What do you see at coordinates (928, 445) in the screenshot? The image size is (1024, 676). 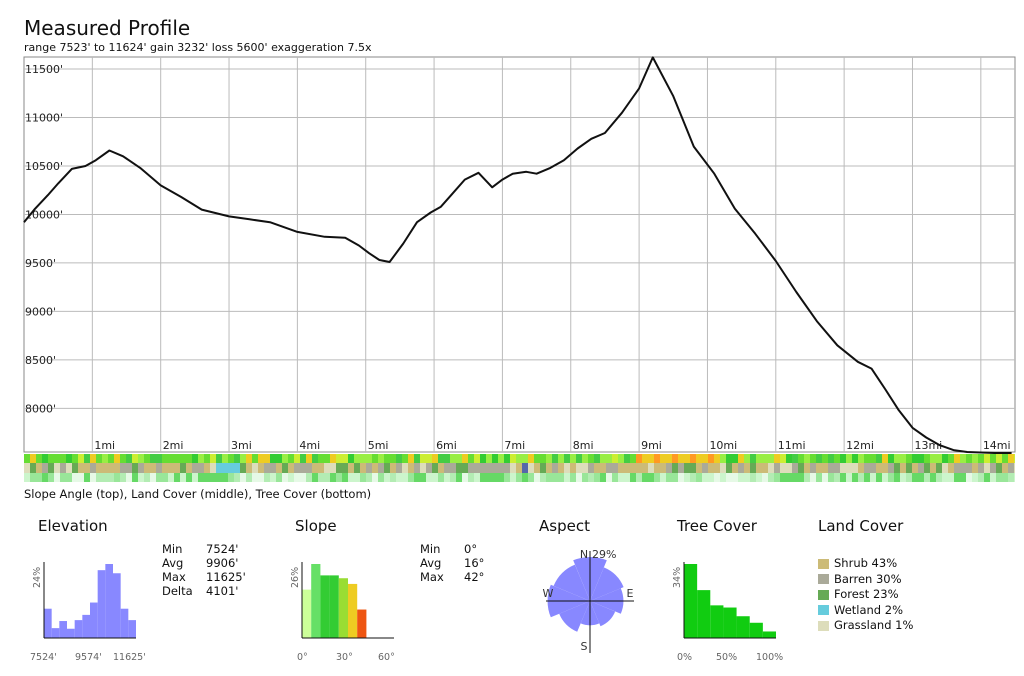 I see `x-tick-label: 13mi` at bounding box center [928, 445].